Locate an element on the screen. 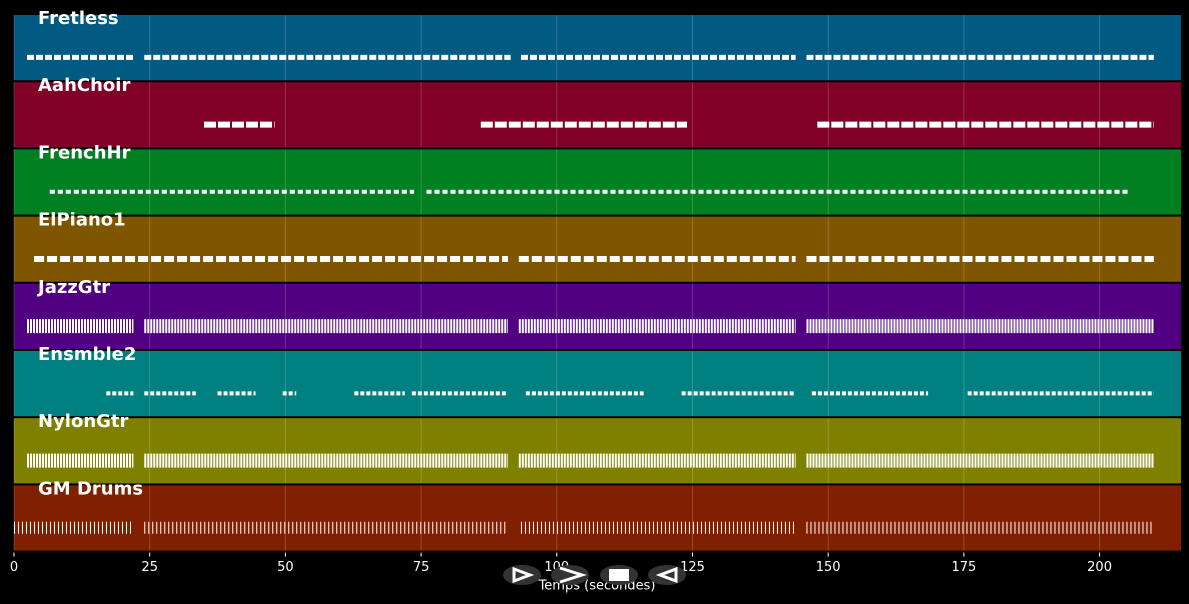 The height and width of the screenshot is (604, 1189). rewind-button is located at coordinates (667, 575).